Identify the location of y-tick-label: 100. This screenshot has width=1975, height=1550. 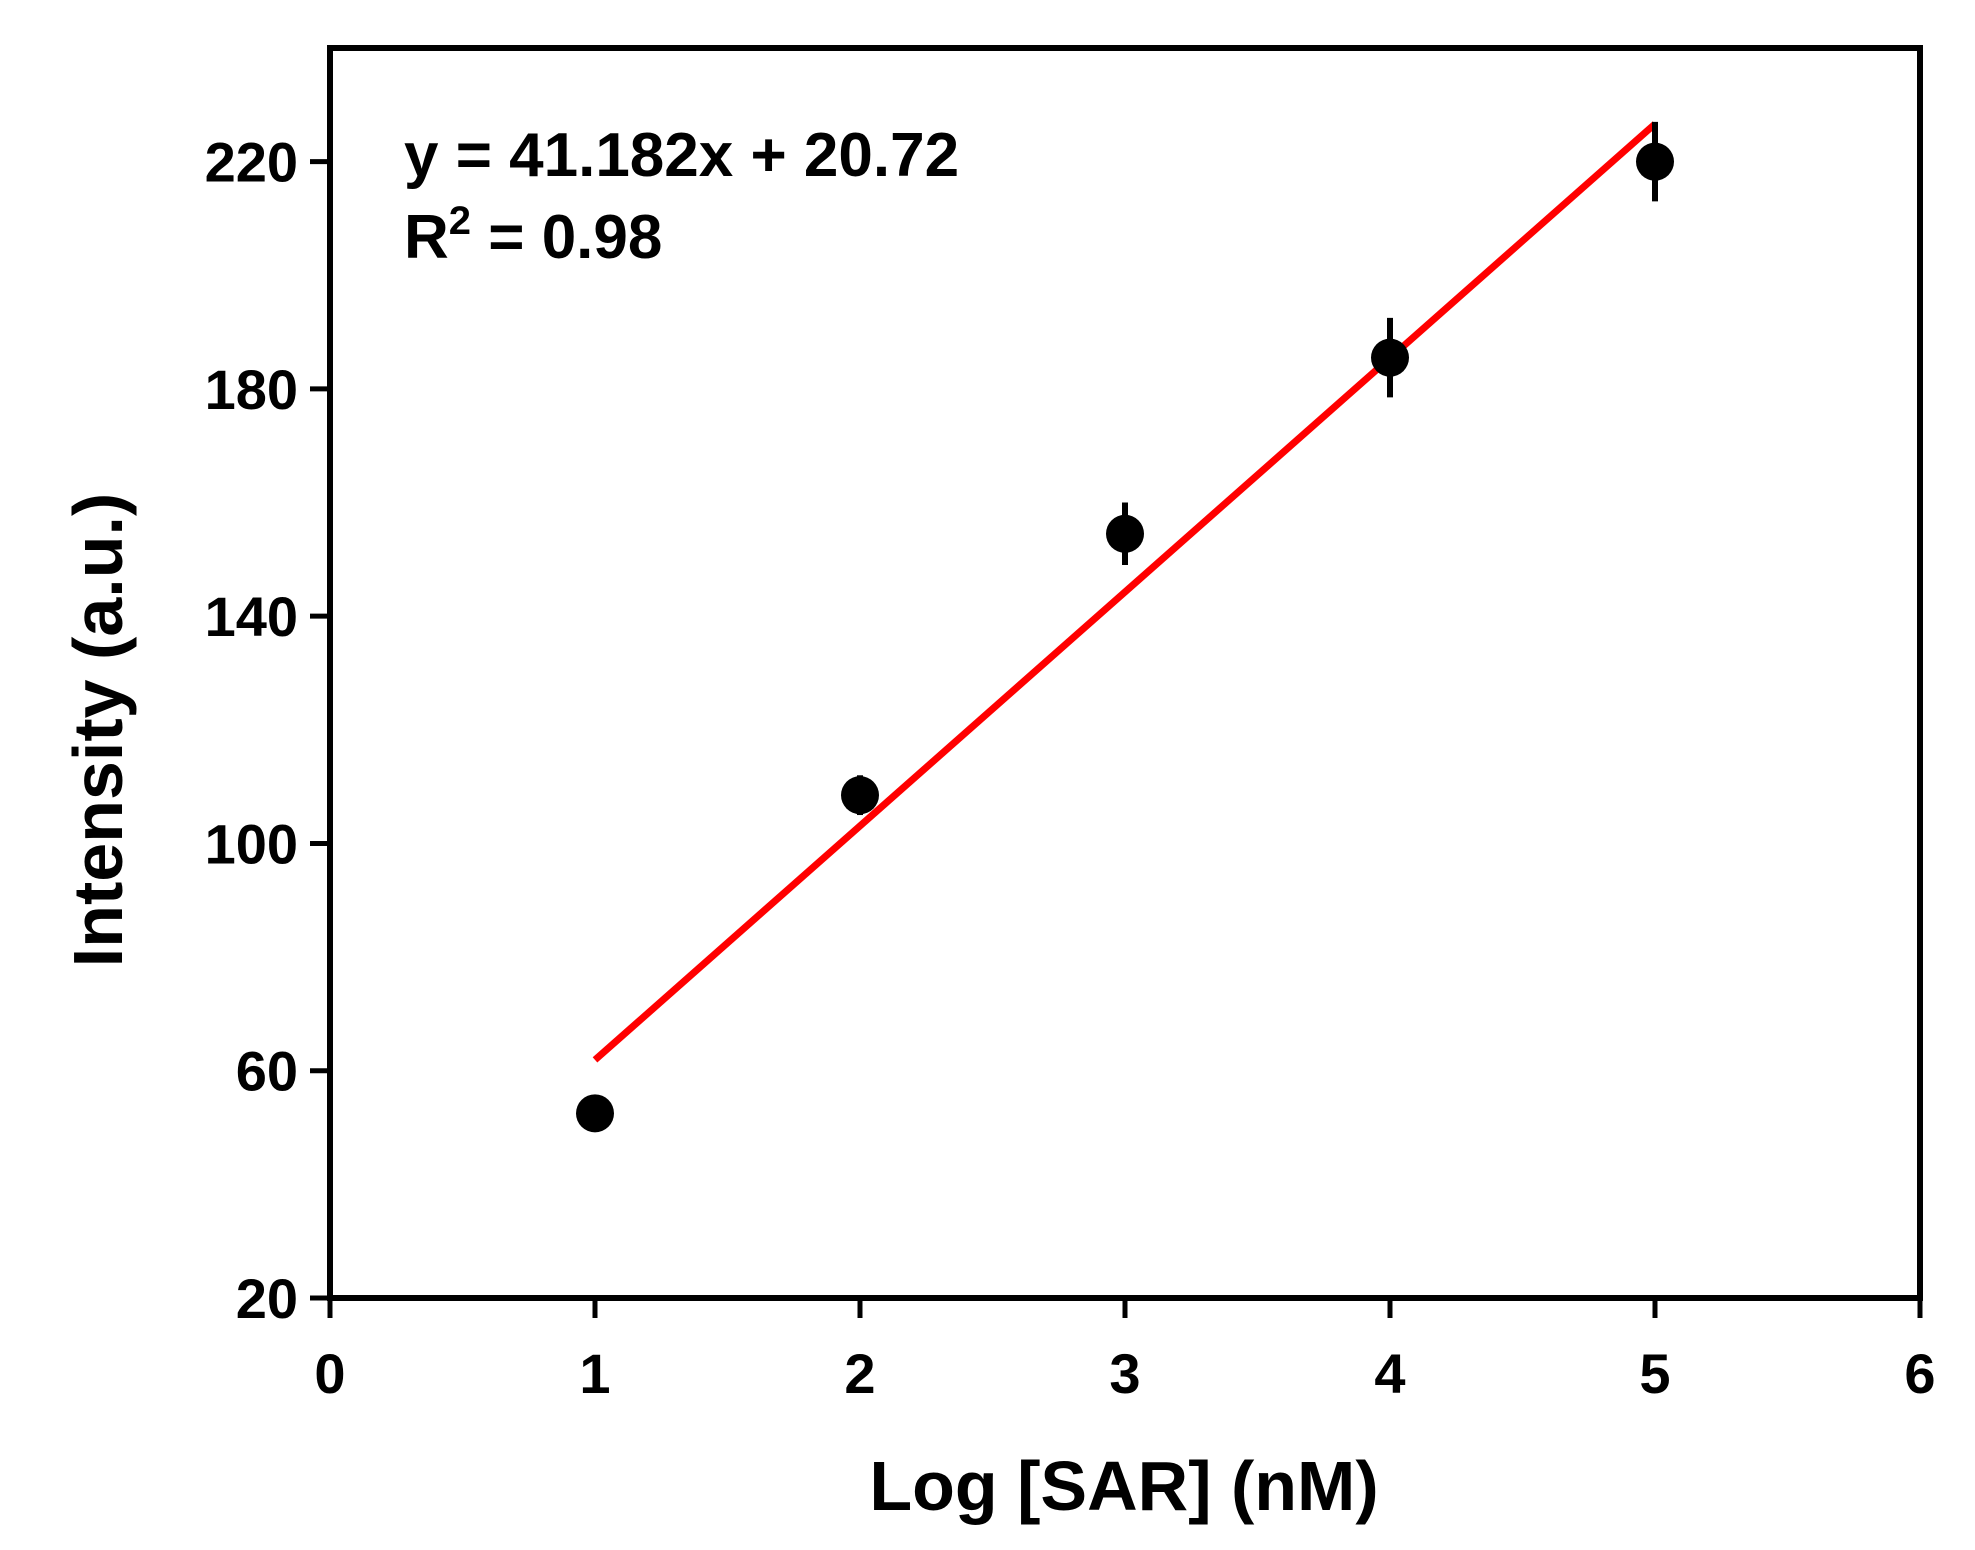
(251, 843).